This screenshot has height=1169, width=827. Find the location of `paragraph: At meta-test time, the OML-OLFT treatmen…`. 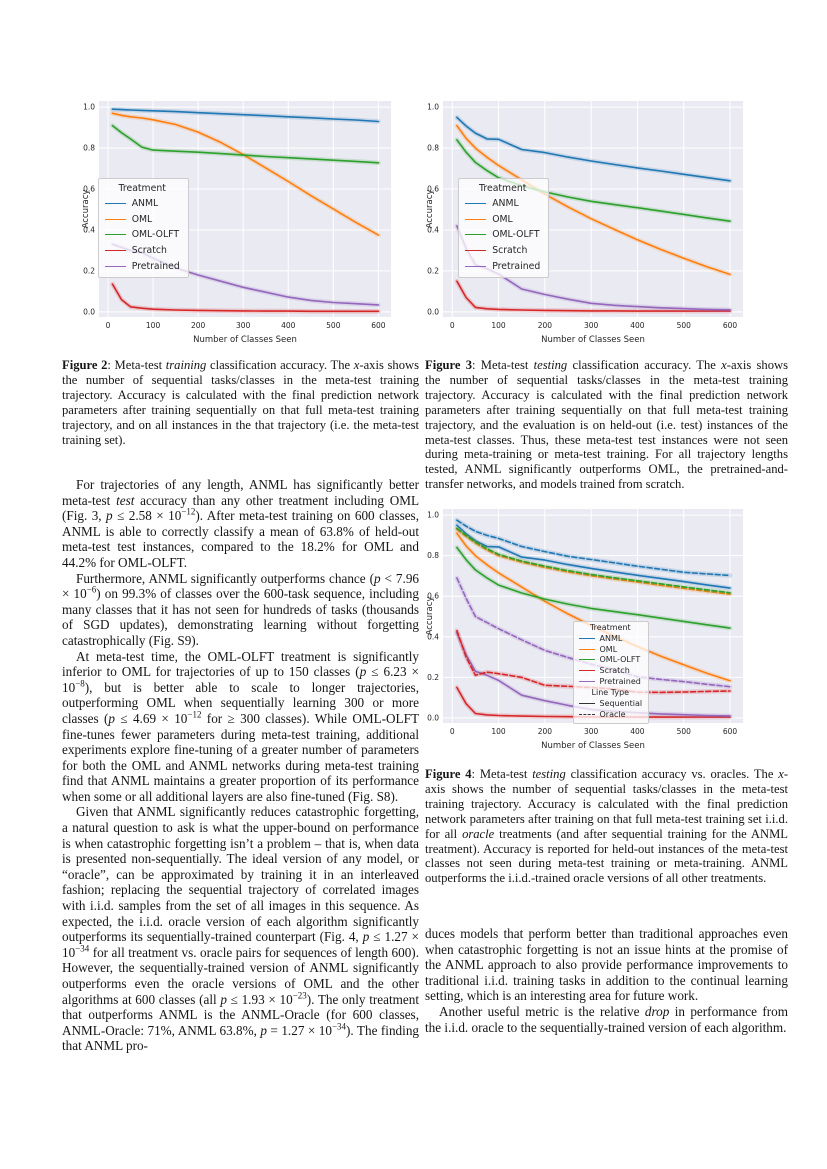

paragraph: At meta-test time, the OML-OLFT treatmen… is located at coordinates (240, 727).